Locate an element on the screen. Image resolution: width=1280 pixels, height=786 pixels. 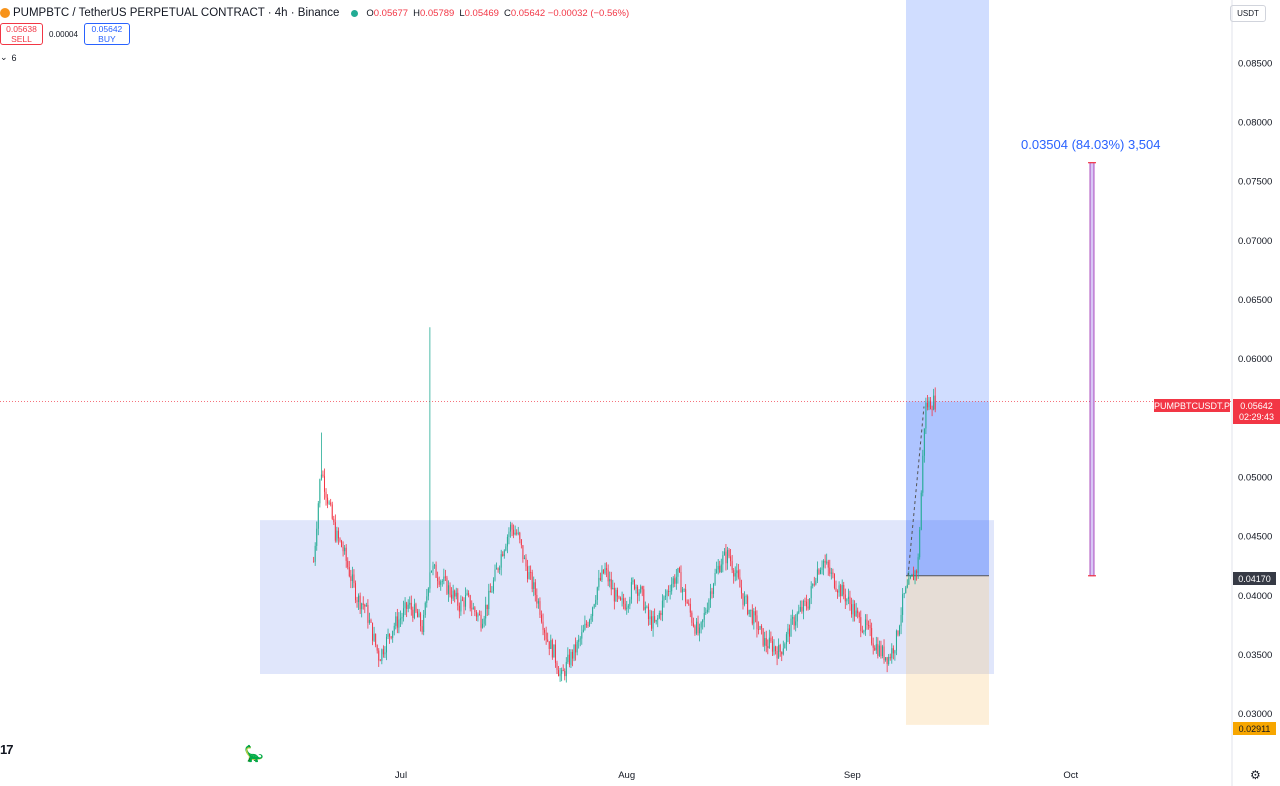
buy-button: 0.05642 BUY is located at coordinates (106, 34).